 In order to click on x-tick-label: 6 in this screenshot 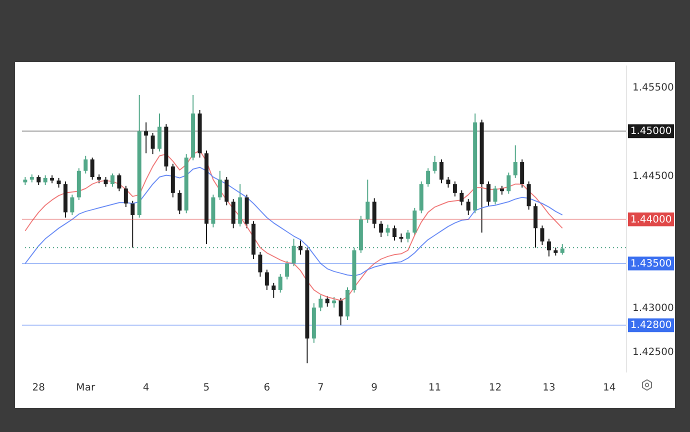, I will do `click(267, 388)`.